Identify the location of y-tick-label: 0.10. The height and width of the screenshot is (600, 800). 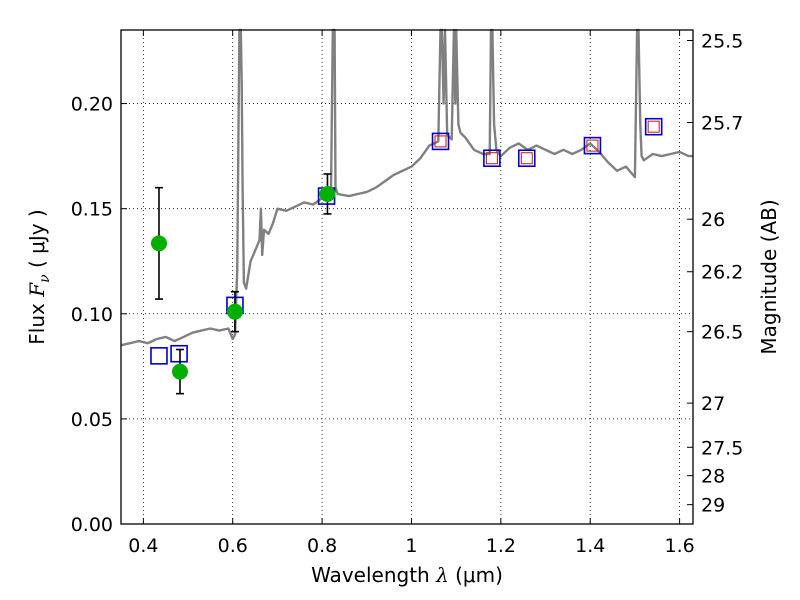
(92, 315).